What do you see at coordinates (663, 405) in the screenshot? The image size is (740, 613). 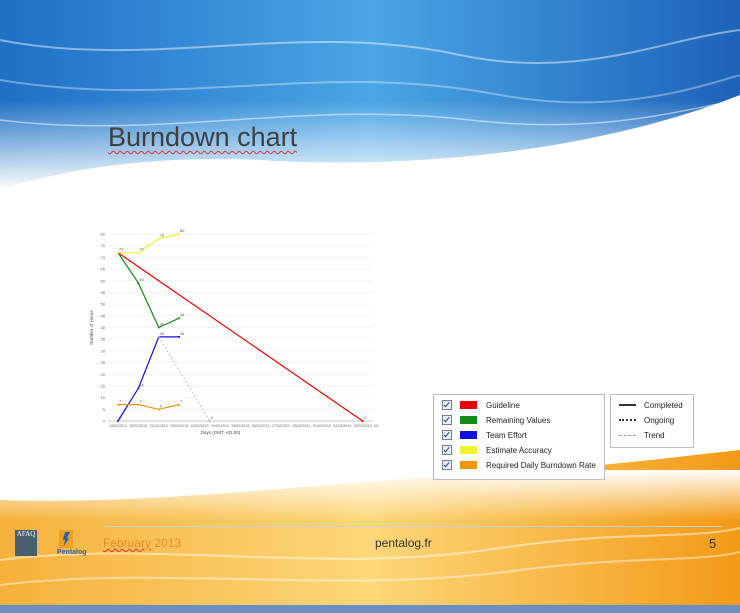 I see `legend-label: Completed` at bounding box center [663, 405].